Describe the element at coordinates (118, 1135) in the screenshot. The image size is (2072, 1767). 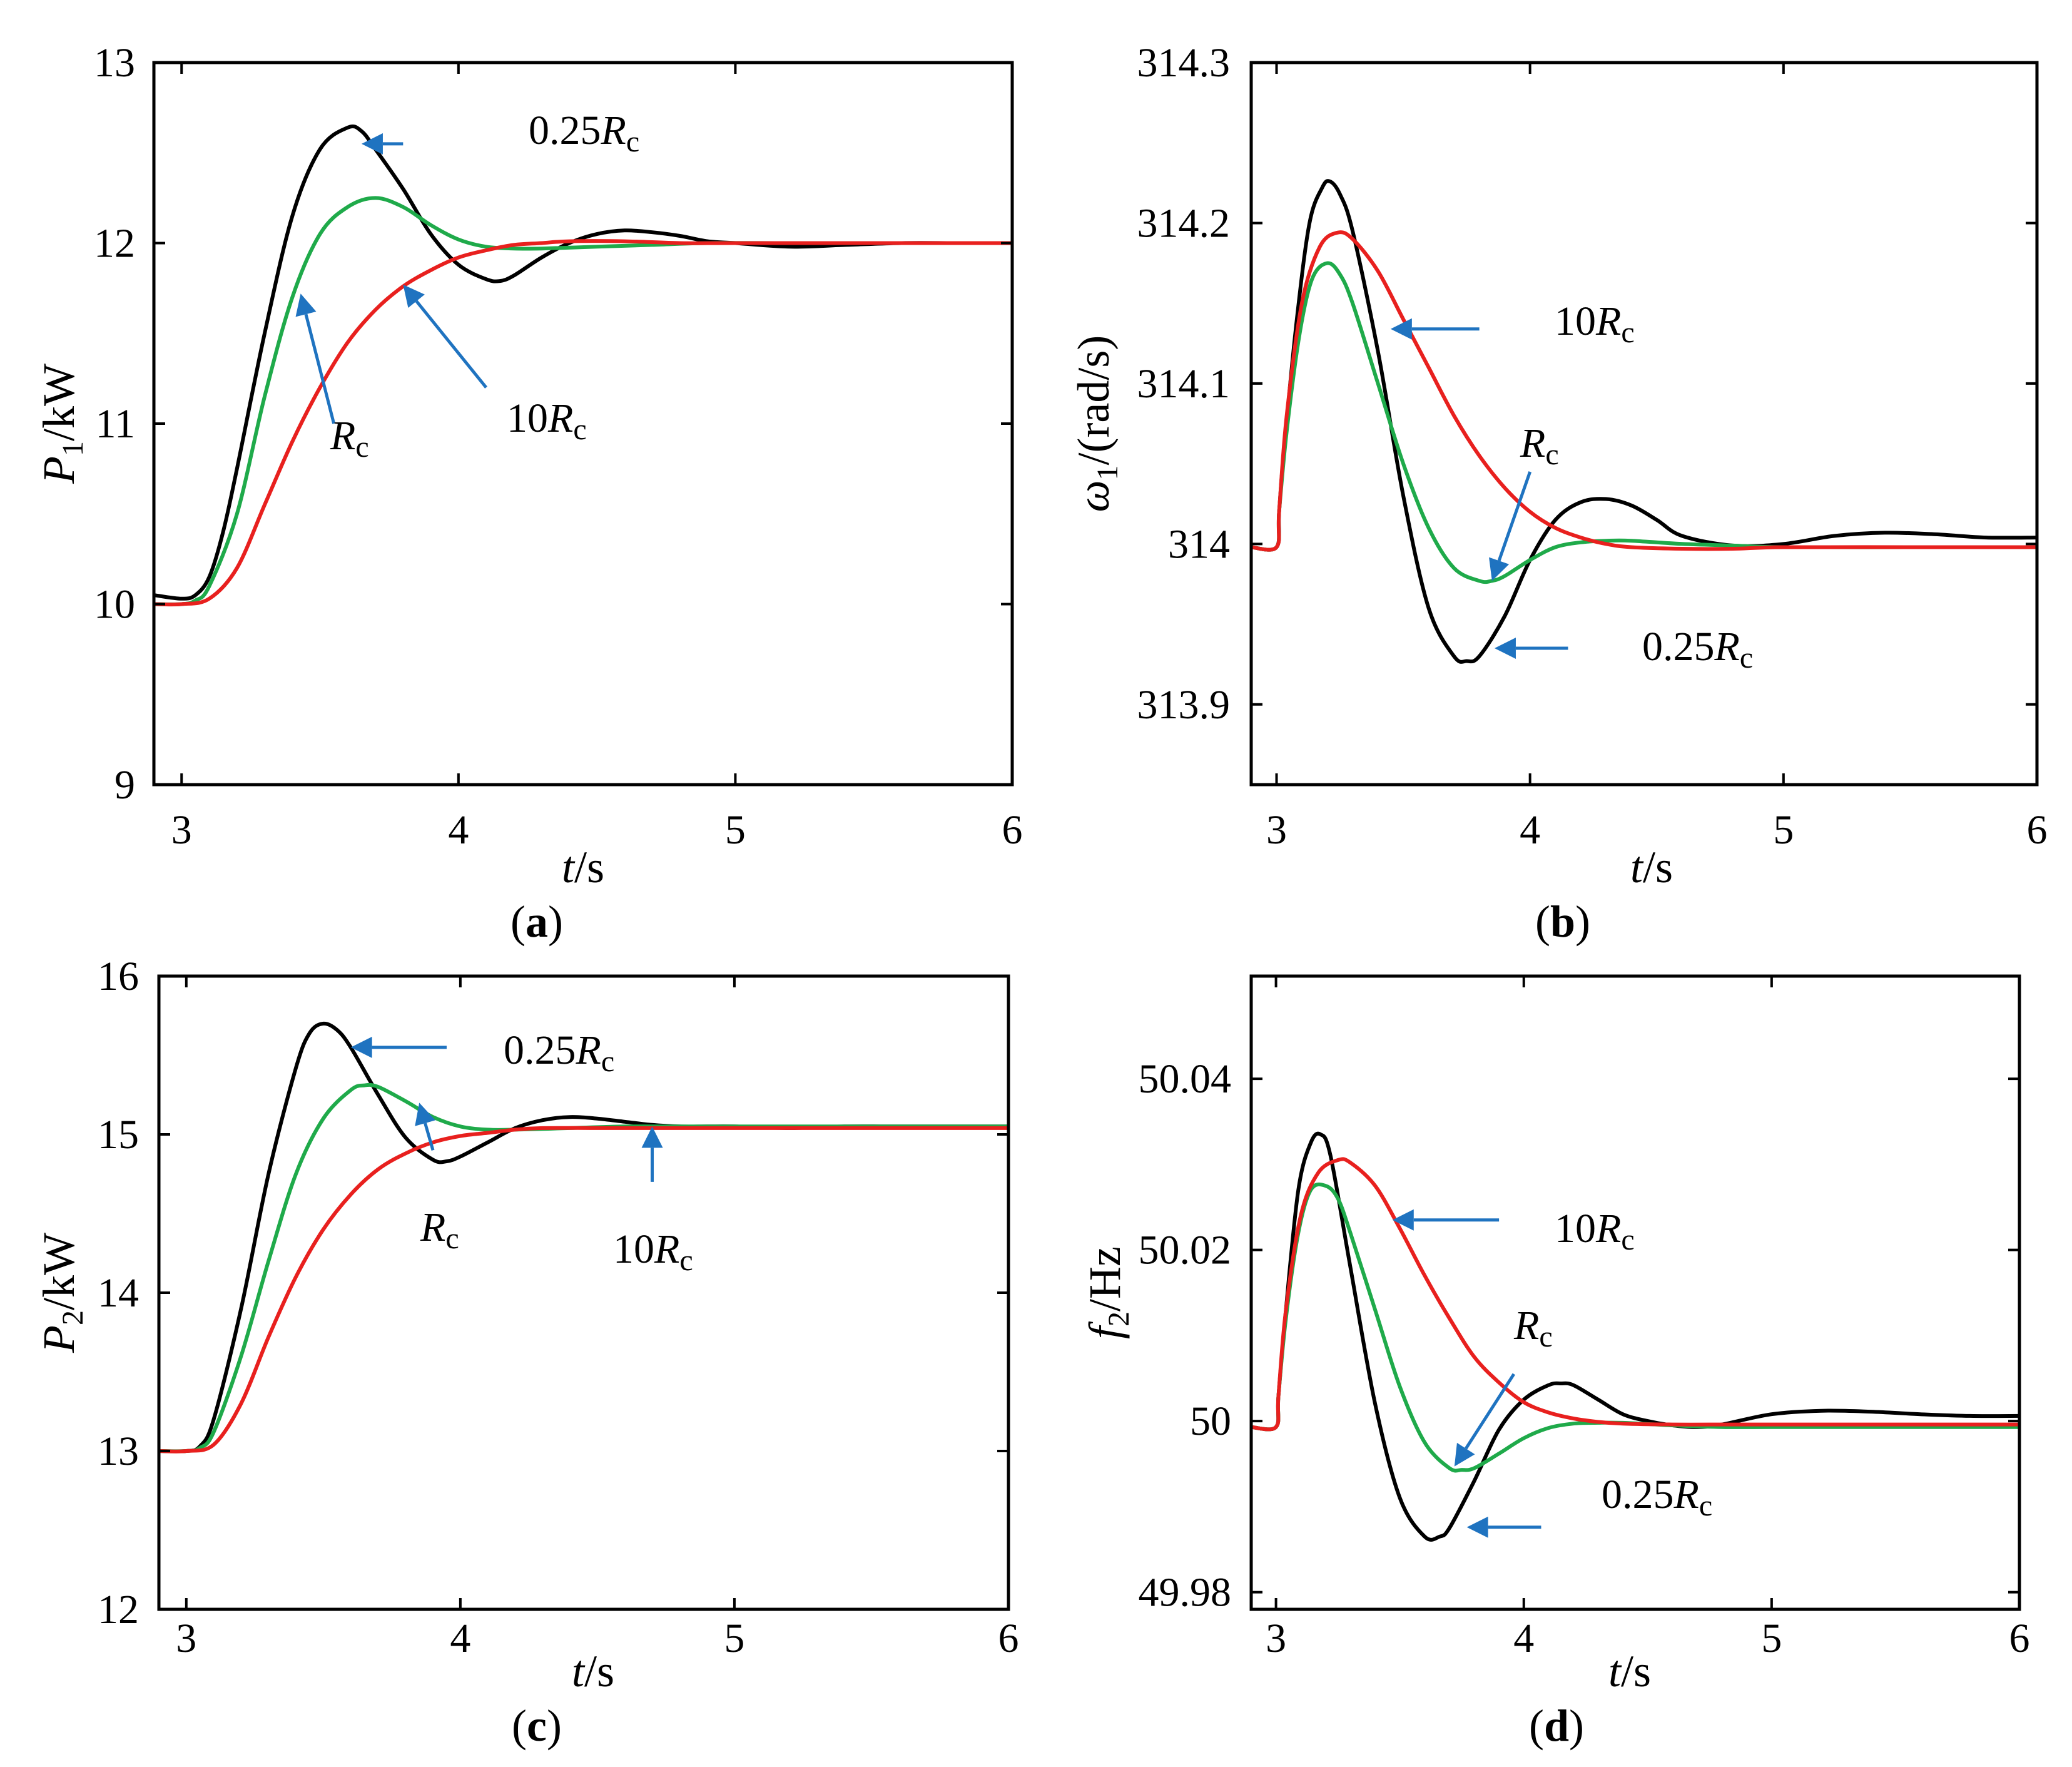
I see `y-tick-label: 15` at that location.